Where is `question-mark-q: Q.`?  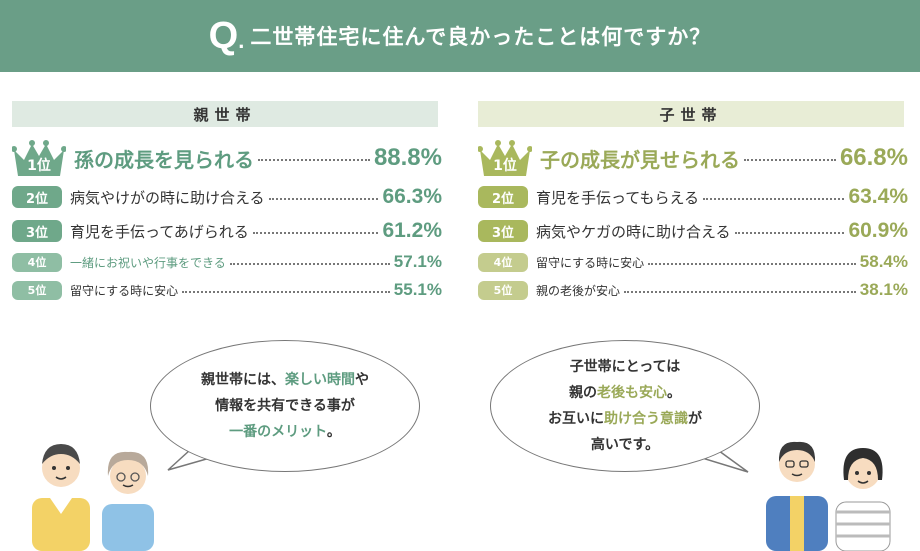
question-mark-q: Q. is located at coordinates (226, 35).